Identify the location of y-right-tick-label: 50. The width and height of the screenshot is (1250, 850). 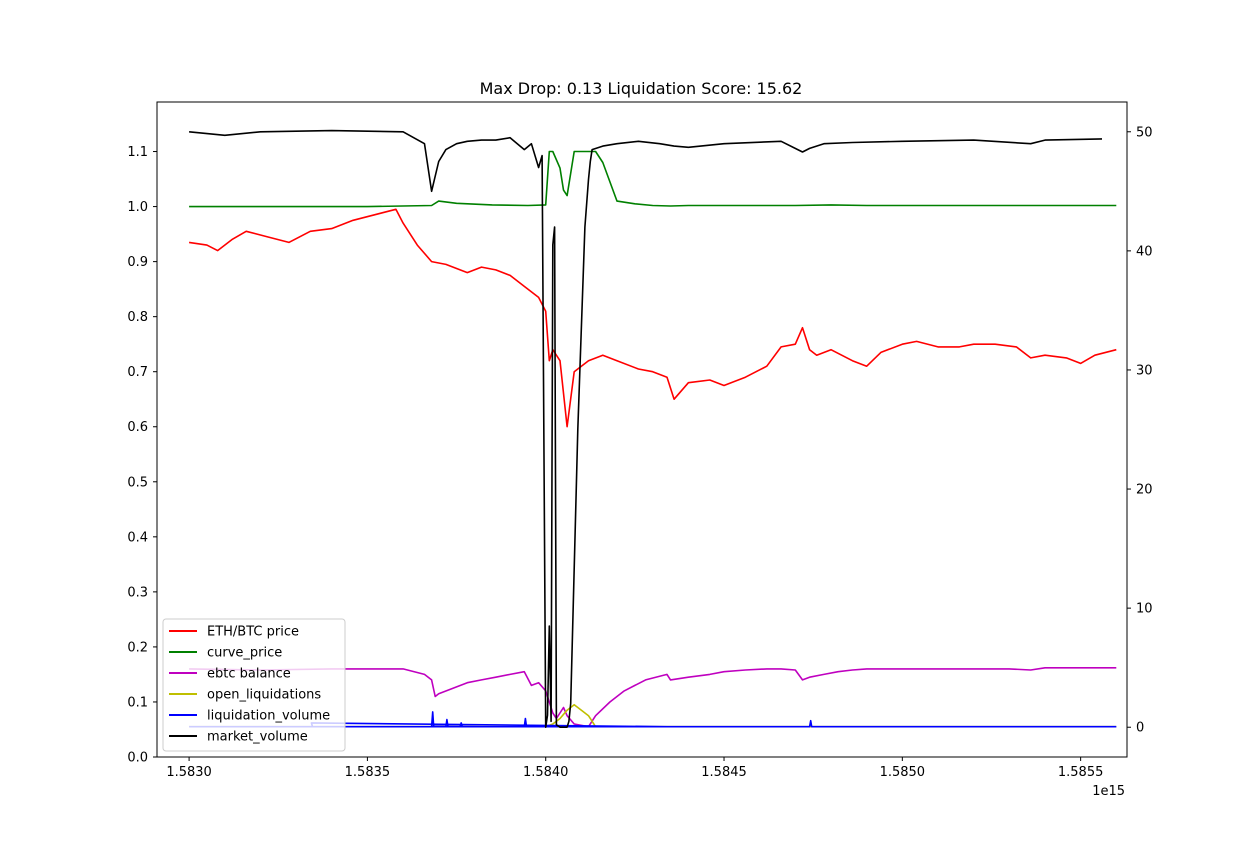
(1144, 132).